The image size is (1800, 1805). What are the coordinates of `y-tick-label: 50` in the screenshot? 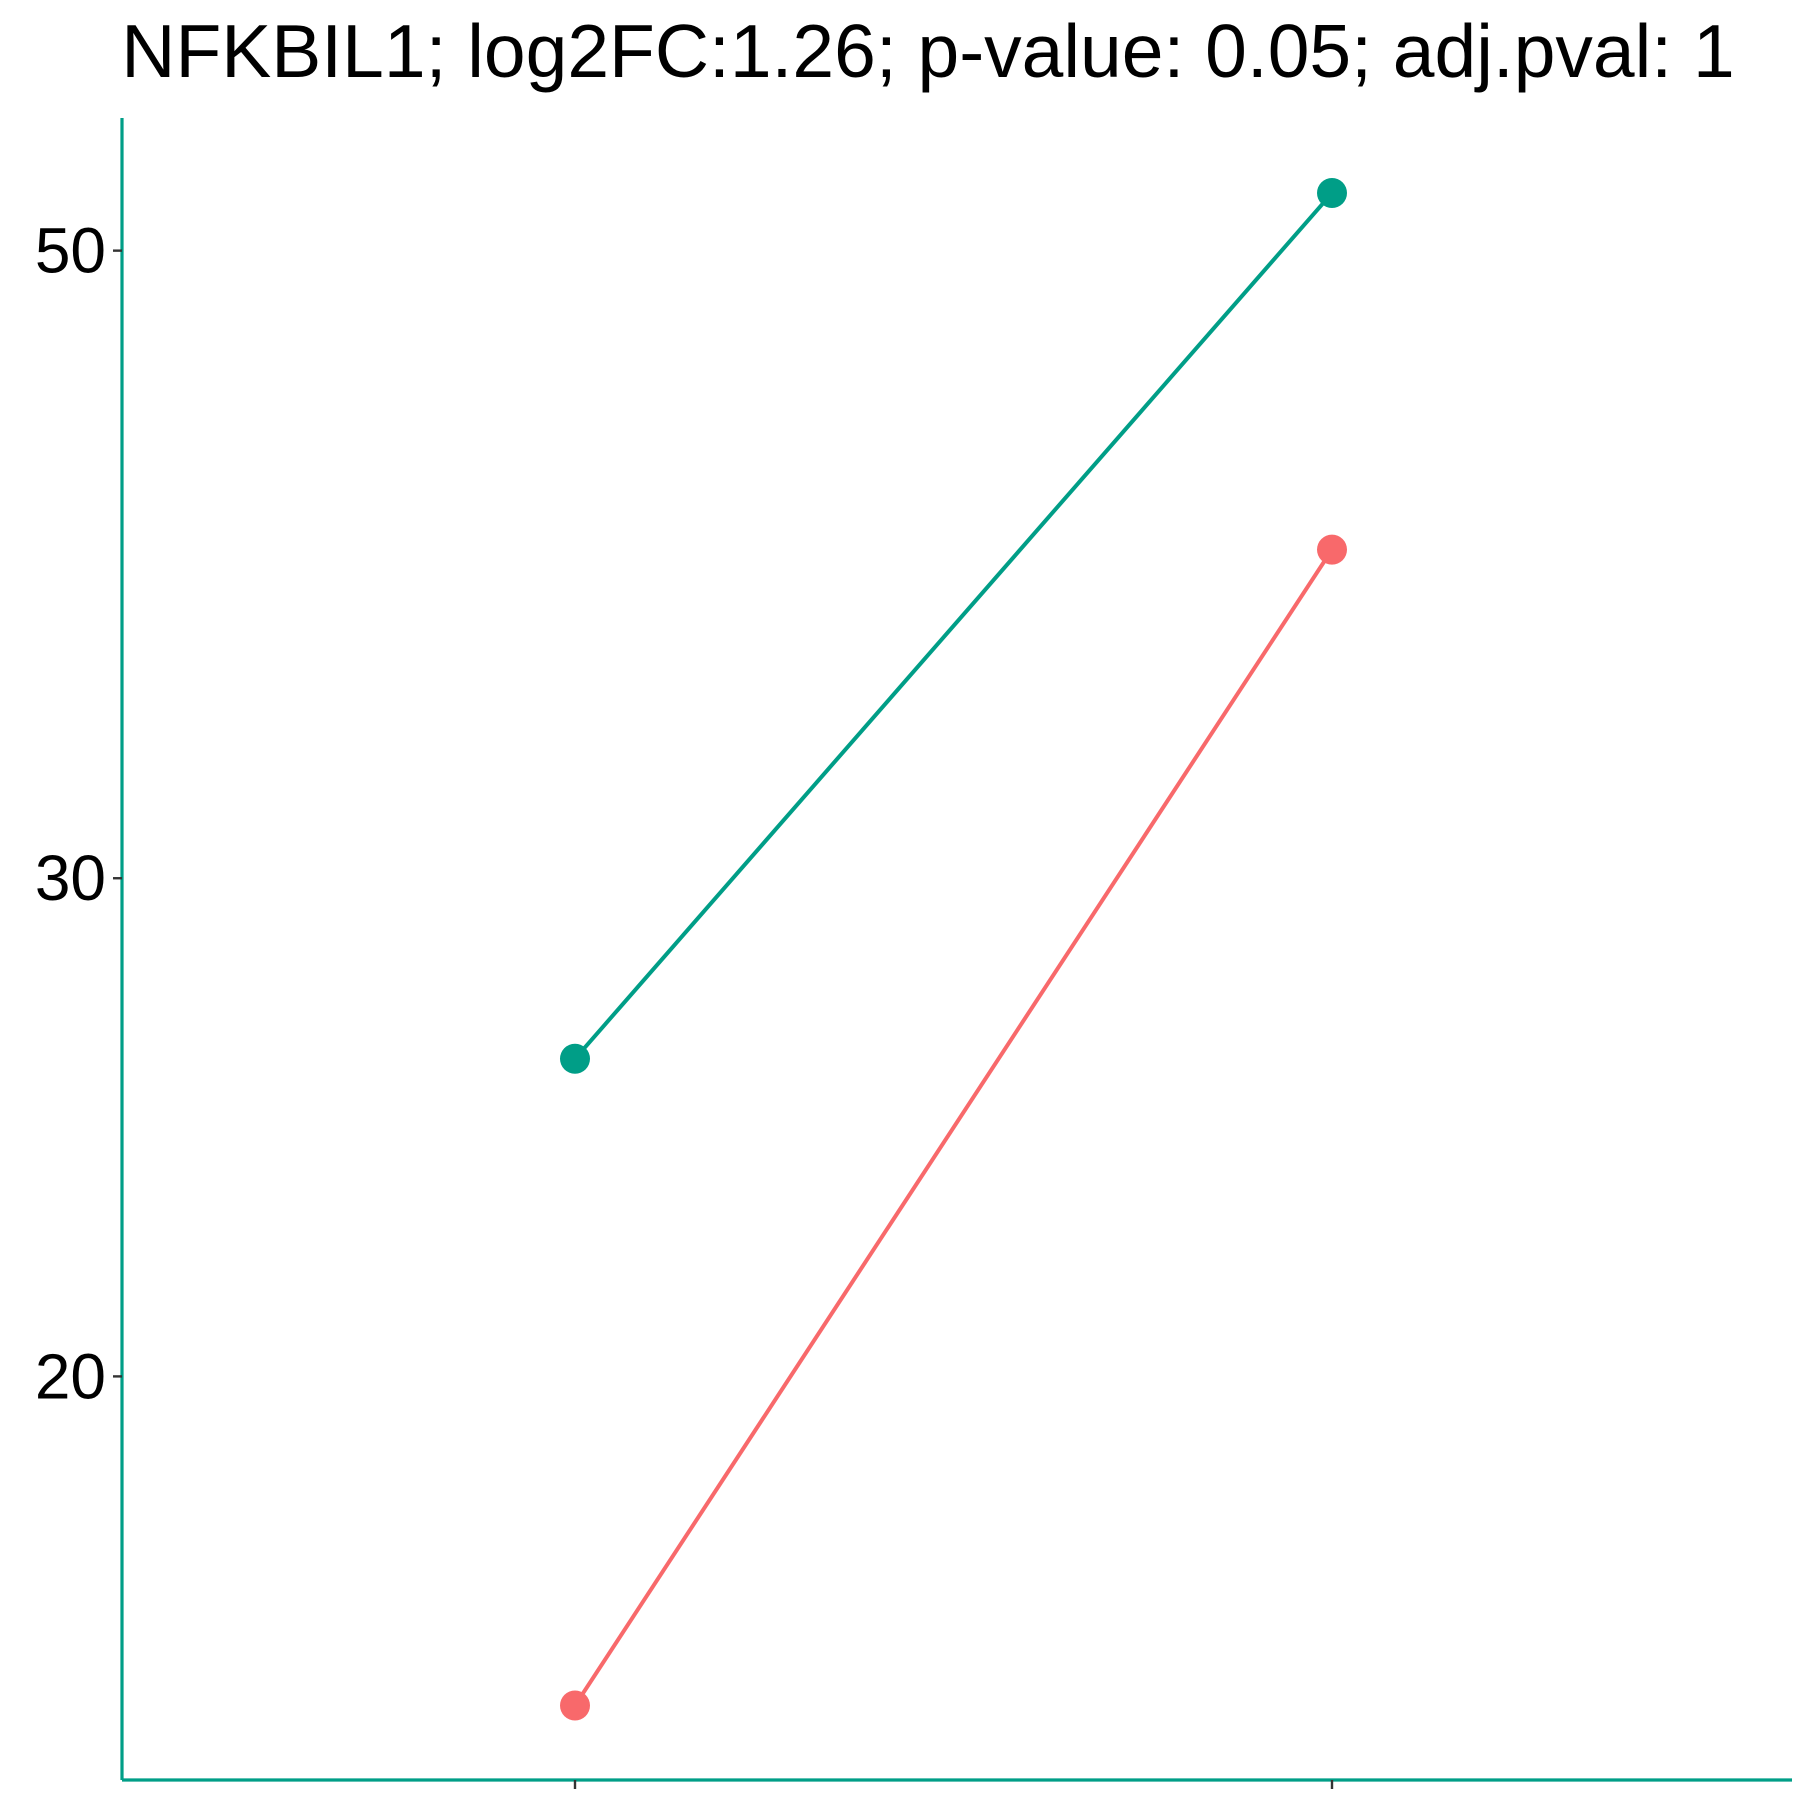 It's located at (70, 251).